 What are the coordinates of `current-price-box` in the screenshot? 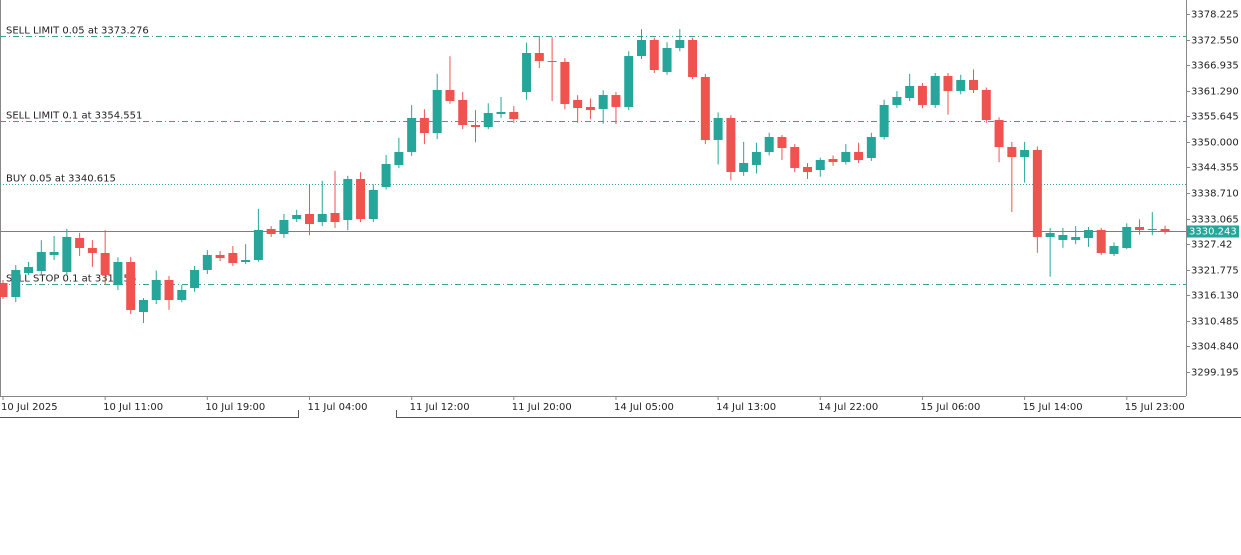 It's located at (1213, 231).